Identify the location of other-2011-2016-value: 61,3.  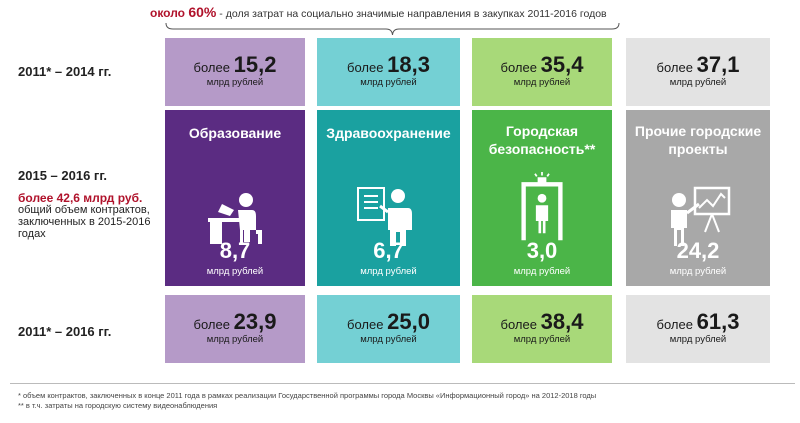
(718, 321).